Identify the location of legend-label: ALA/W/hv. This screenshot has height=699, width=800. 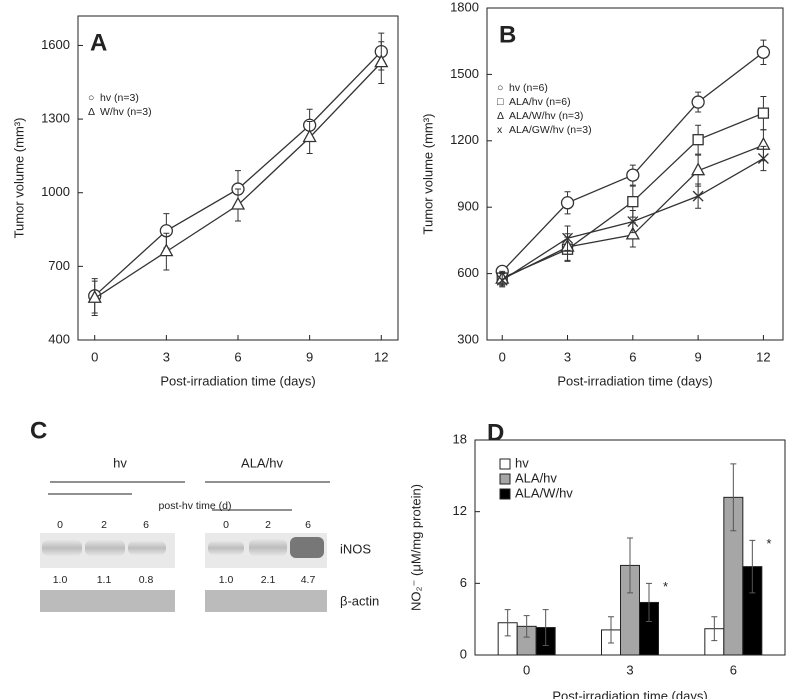
(544, 492).